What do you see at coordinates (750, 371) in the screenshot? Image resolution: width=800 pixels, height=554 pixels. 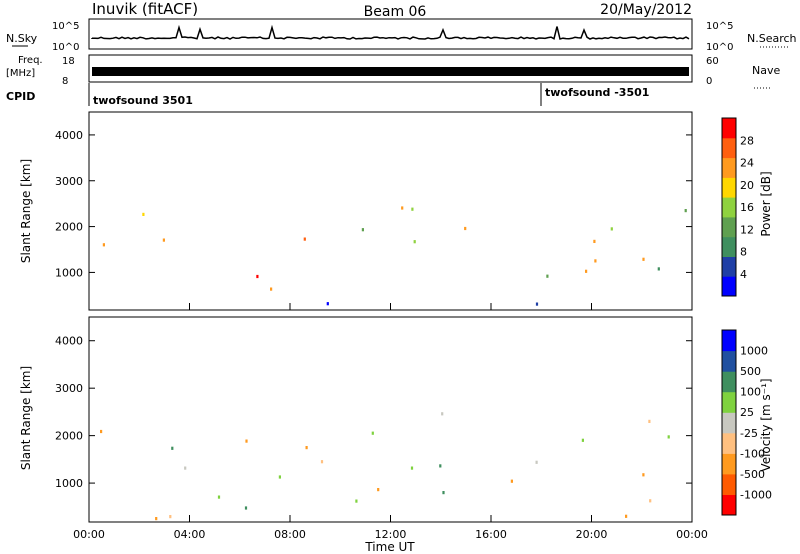 I see `colorbar-tick-label: 500` at bounding box center [750, 371].